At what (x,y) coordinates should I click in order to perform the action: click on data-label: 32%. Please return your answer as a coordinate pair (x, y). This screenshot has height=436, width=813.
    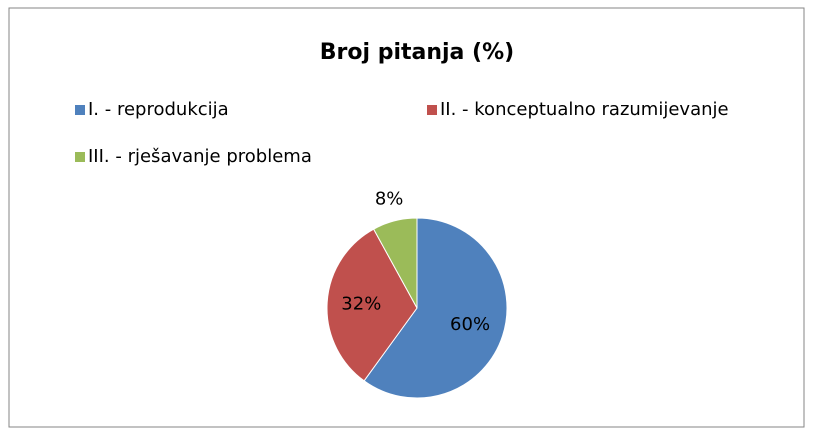
    Looking at the image, I should click on (361, 303).